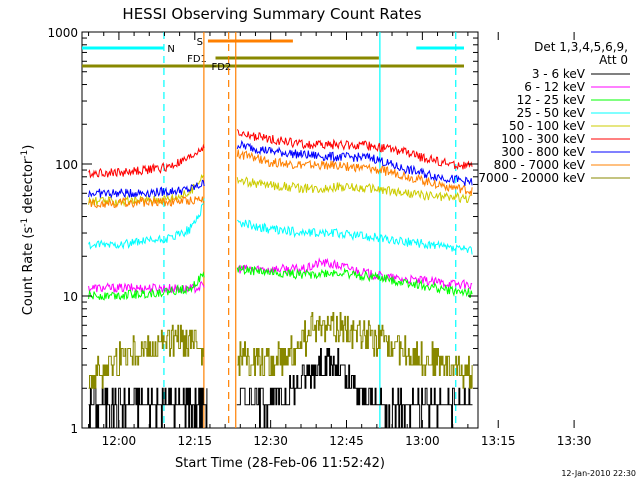 Image resolution: width=640 pixels, height=480 pixels. I want to click on legend-label: 50 - 100 keV, so click(547, 126).